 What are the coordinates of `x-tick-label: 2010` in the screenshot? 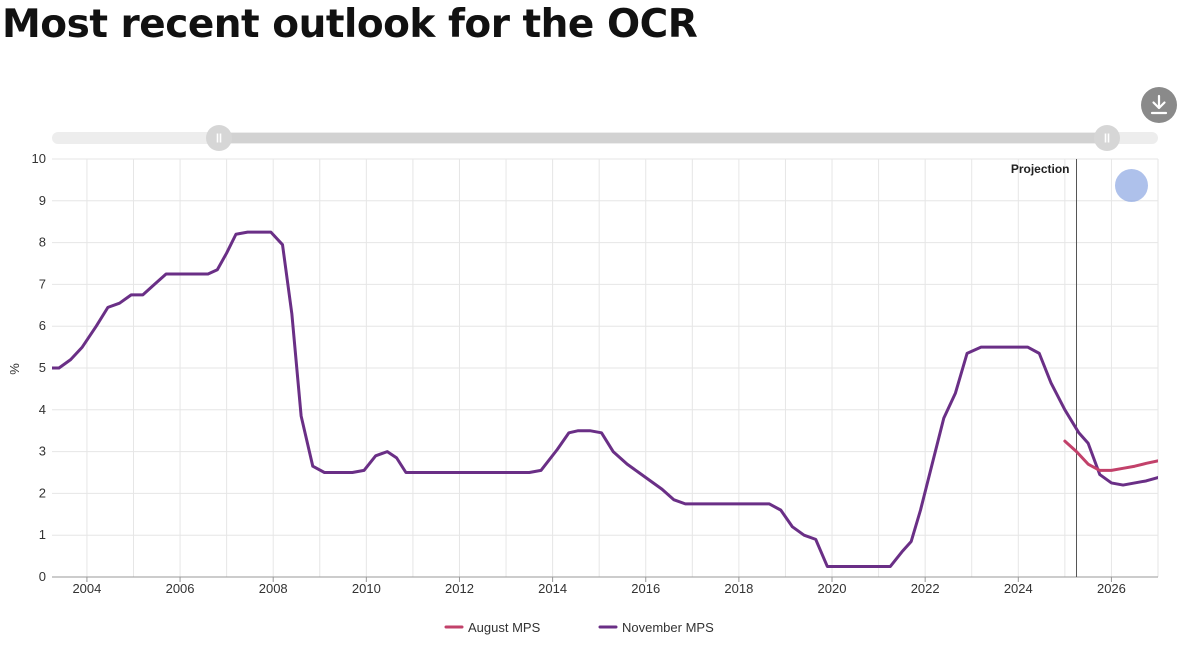 It's located at (366, 588).